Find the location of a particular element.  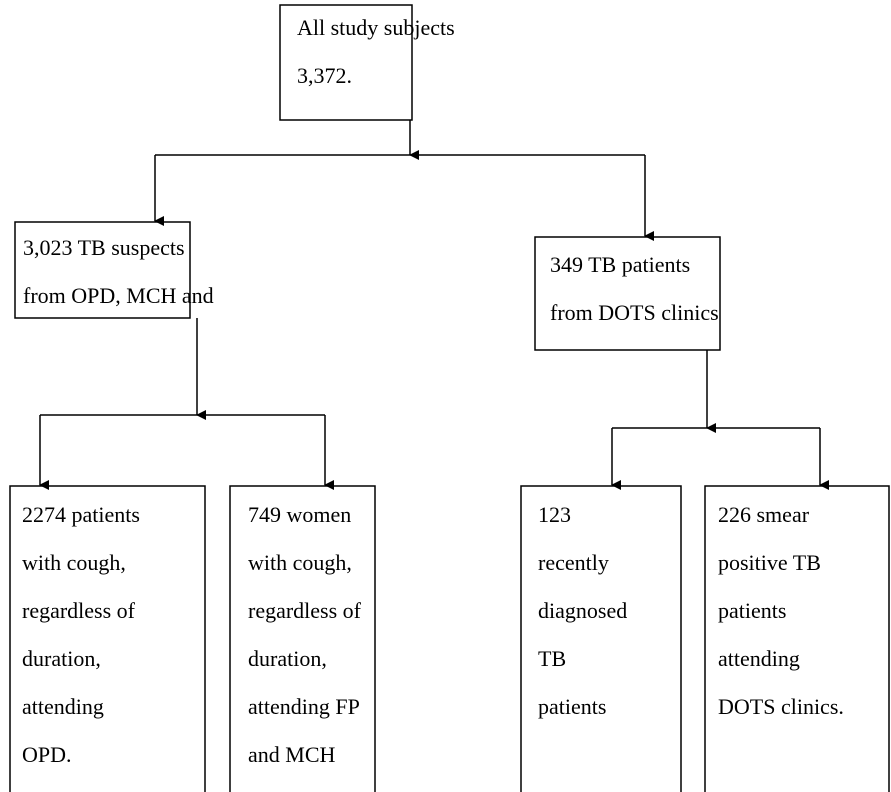

node-text: OPD. is located at coordinates (47, 754).